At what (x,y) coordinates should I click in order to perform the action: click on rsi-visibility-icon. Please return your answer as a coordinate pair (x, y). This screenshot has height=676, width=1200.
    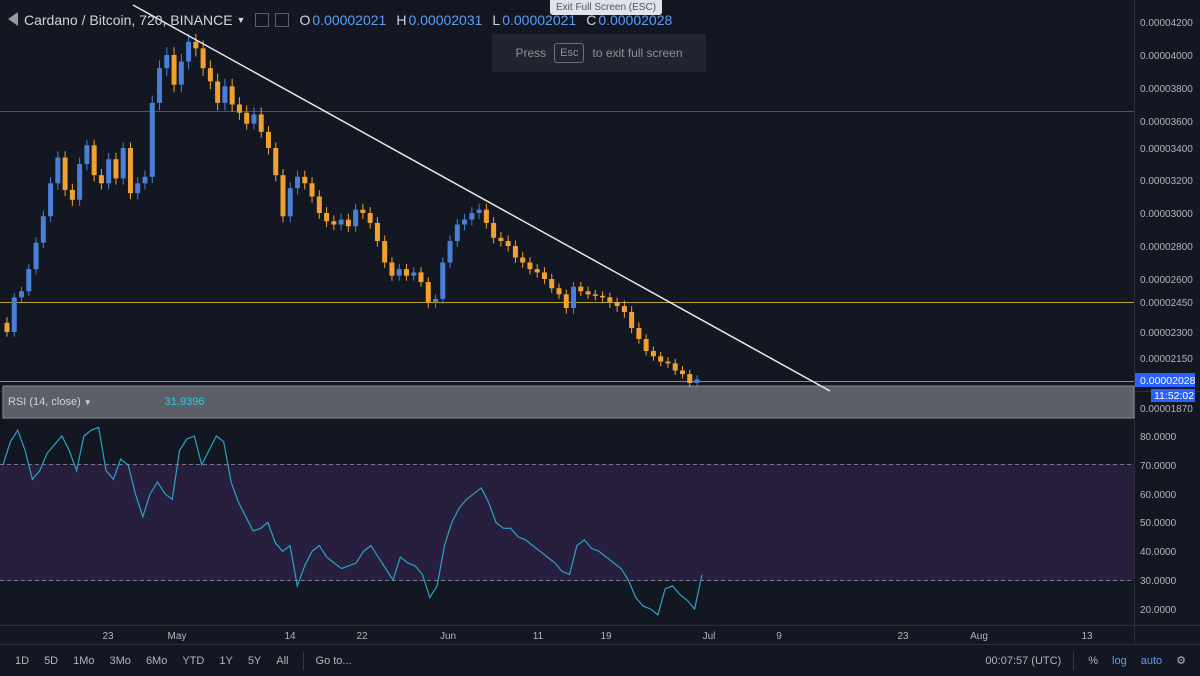
    Looking at the image, I should click on (105, 402).